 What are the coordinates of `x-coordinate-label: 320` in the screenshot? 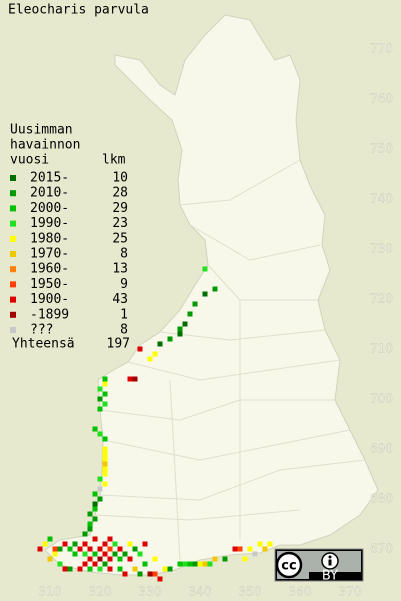 It's located at (100, 592).